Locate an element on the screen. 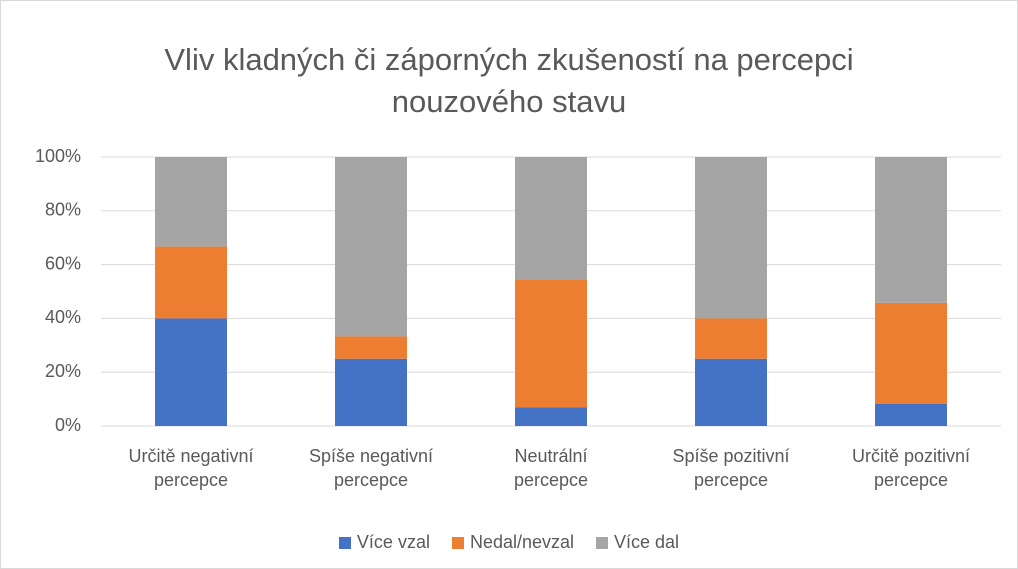 The image size is (1018, 569). legend-label: Více dal is located at coordinates (647, 542).